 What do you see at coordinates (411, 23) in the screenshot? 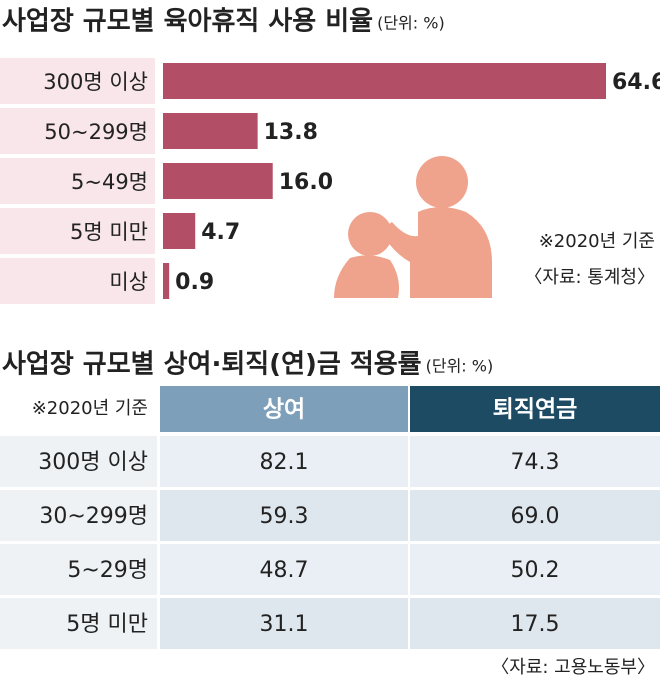
I see `chart-unit: (단위: %)` at bounding box center [411, 23].